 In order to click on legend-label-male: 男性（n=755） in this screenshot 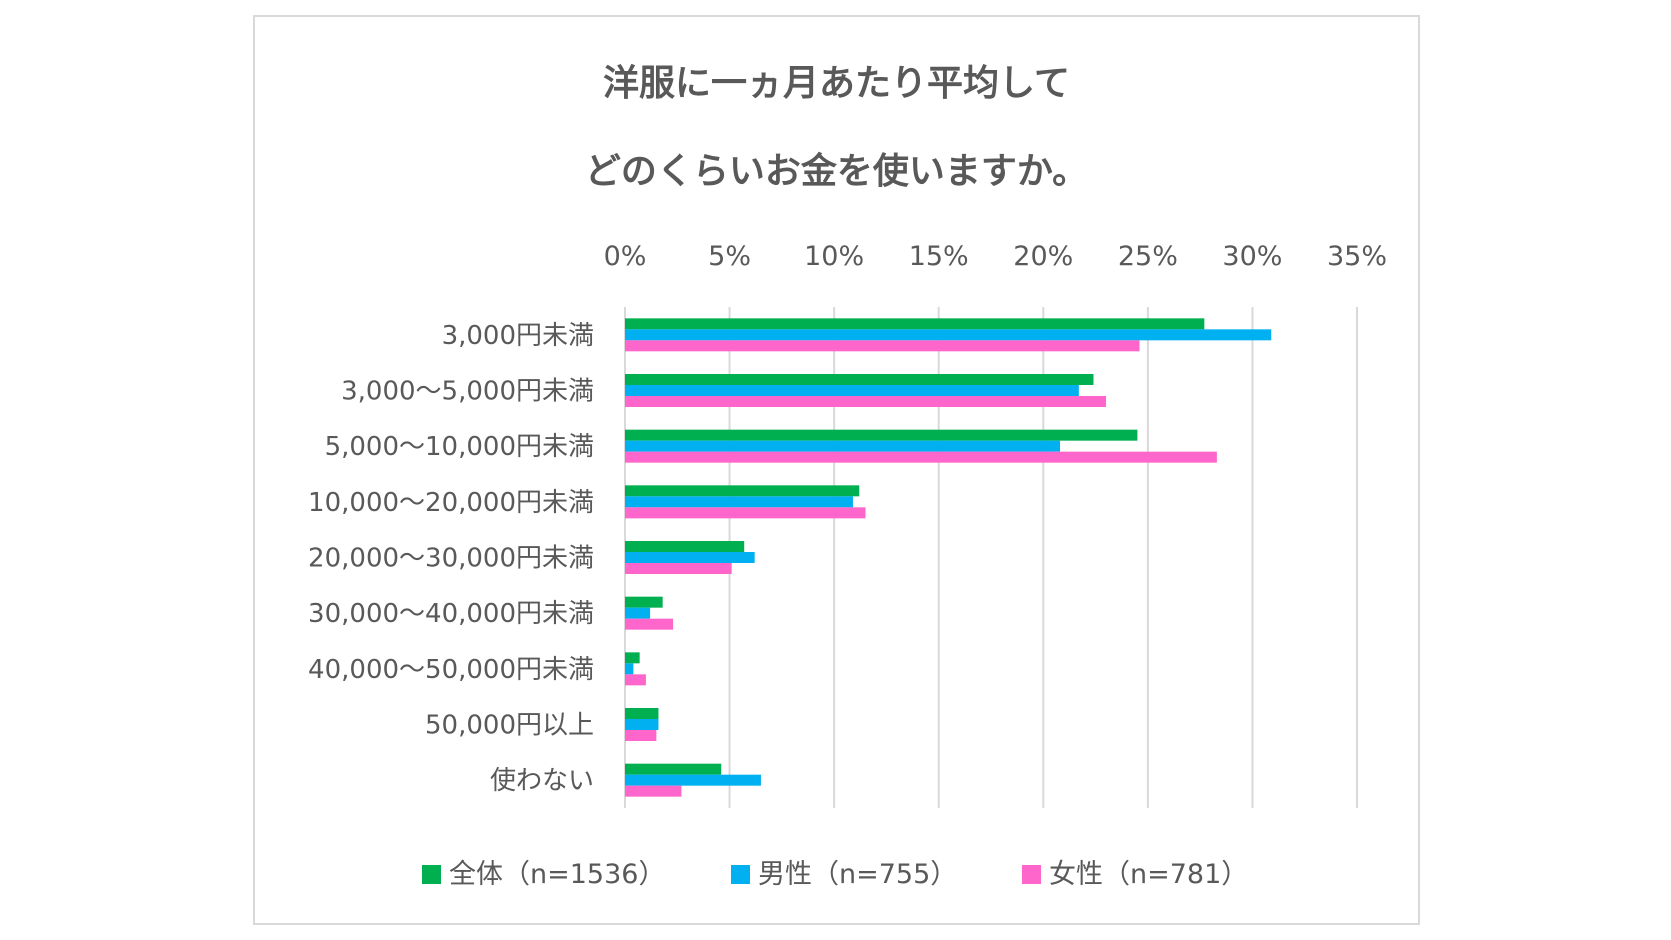, I will do `click(858, 874)`.